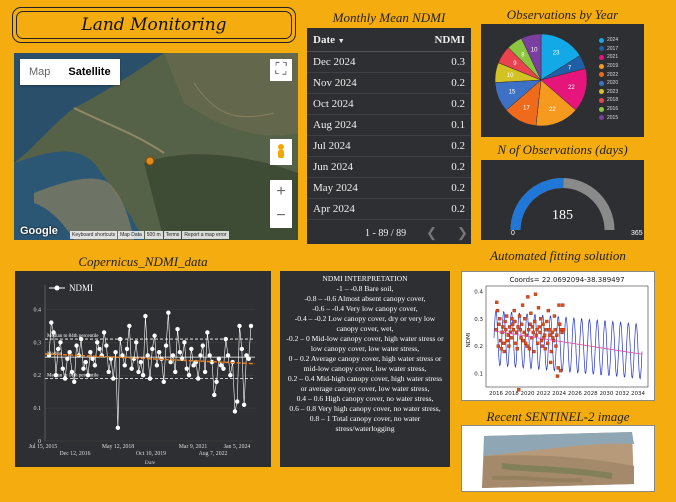  I want to click on pie-slice-2024, so click(560, 57).